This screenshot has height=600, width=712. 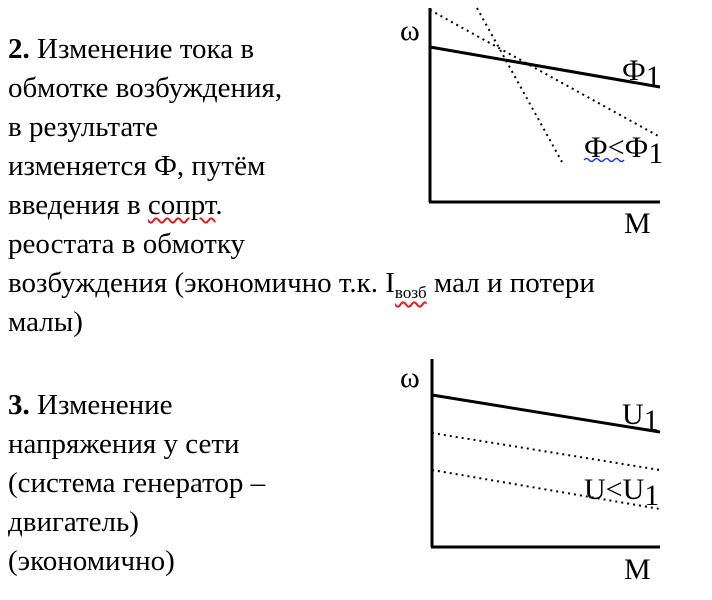 I want to click on section-2-line-6: реостата в обмотку, so click(x=126, y=244).